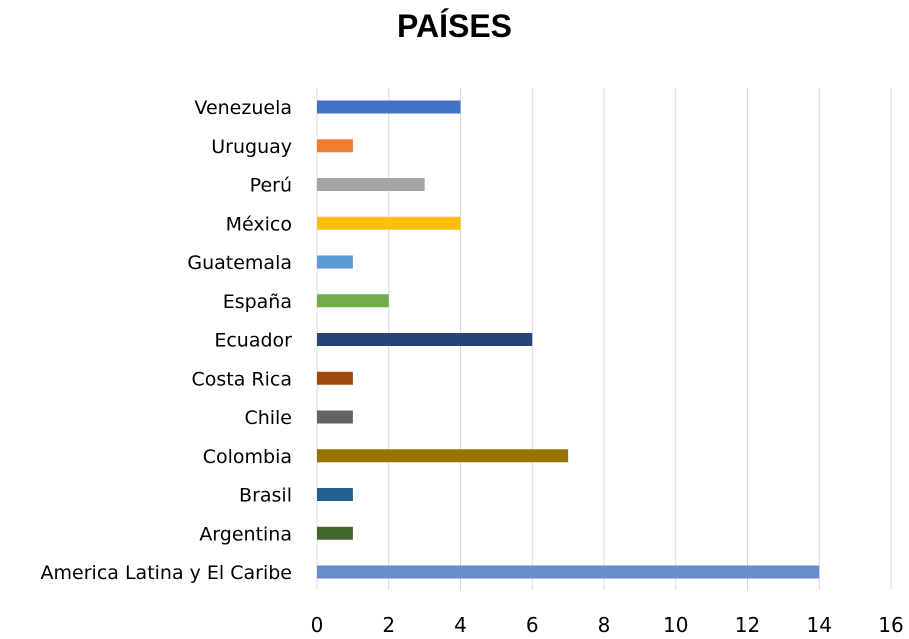 This screenshot has height=639, width=909. What do you see at coordinates (532, 625) in the screenshot?
I see `x-tick-label: 6` at bounding box center [532, 625].